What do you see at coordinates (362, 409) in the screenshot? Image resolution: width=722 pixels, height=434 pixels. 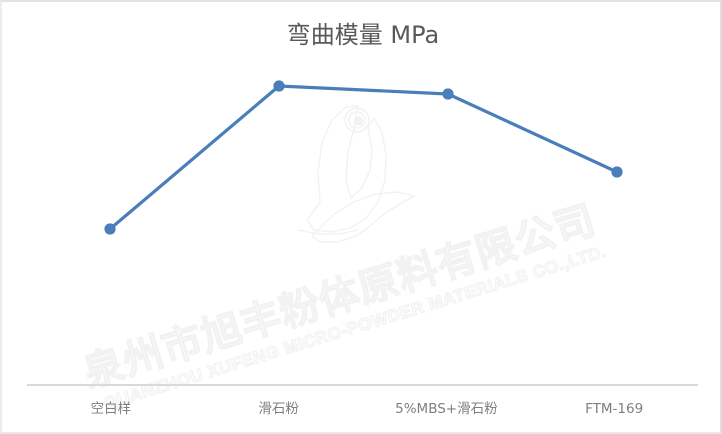 I see `category-axis-labels: 空白样 滑石粉 5%MBS+滑石粉 FTM-169` at bounding box center [362, 409].